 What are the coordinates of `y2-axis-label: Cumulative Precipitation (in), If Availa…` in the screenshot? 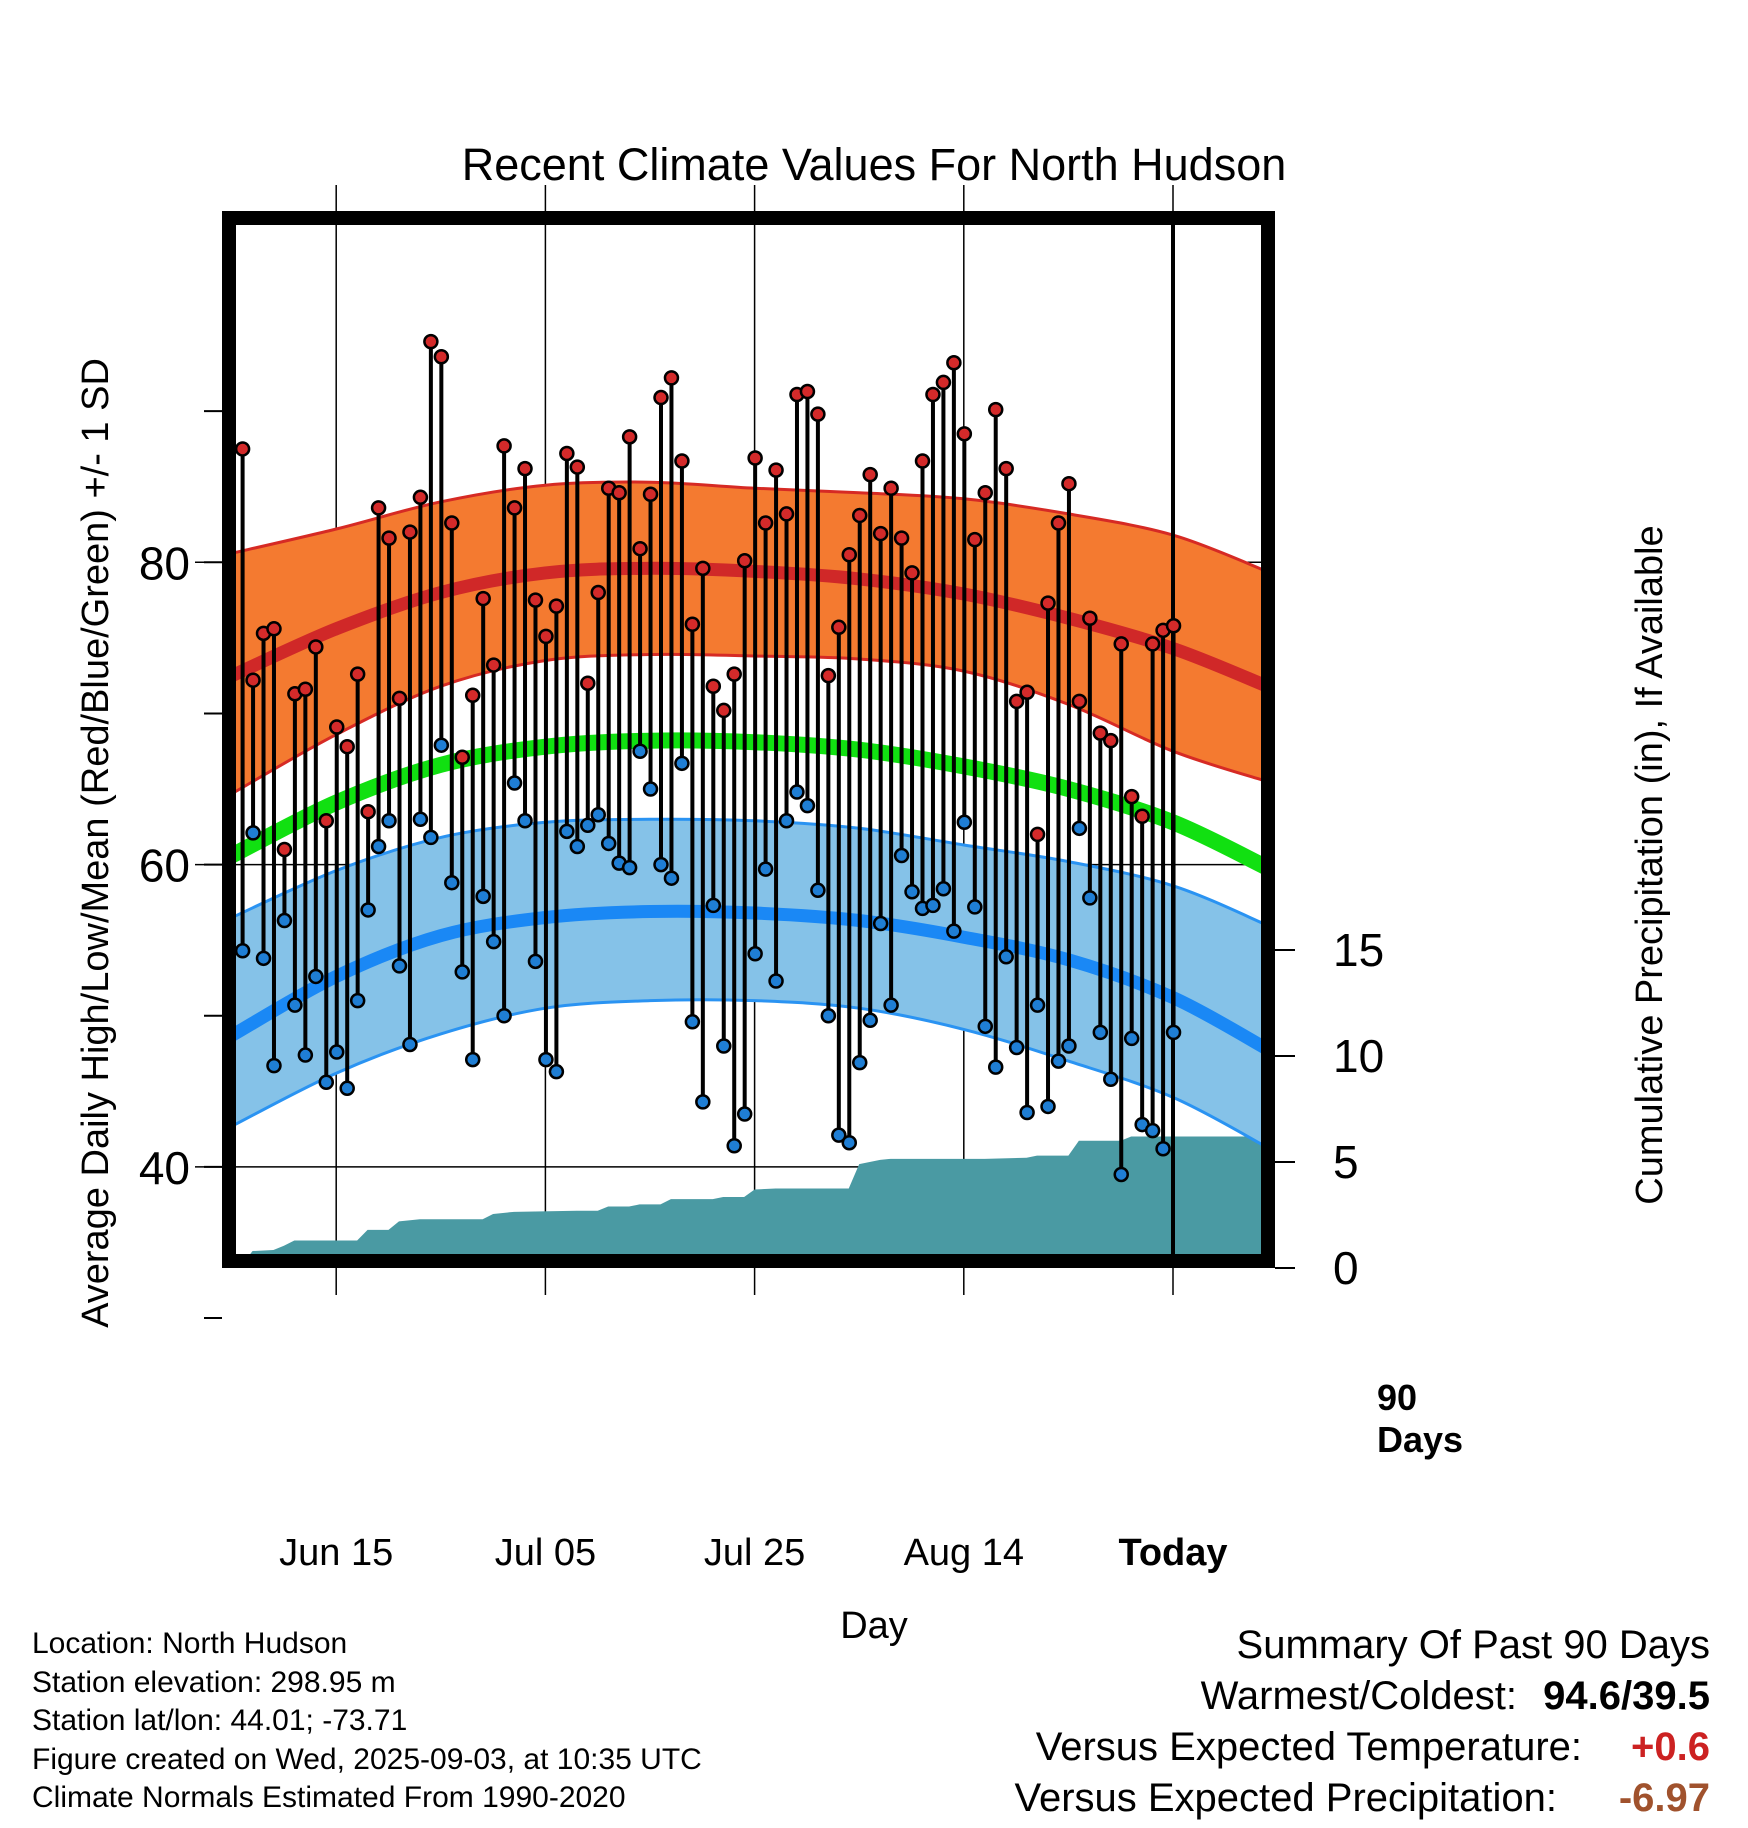 It's located at (1650, 864).